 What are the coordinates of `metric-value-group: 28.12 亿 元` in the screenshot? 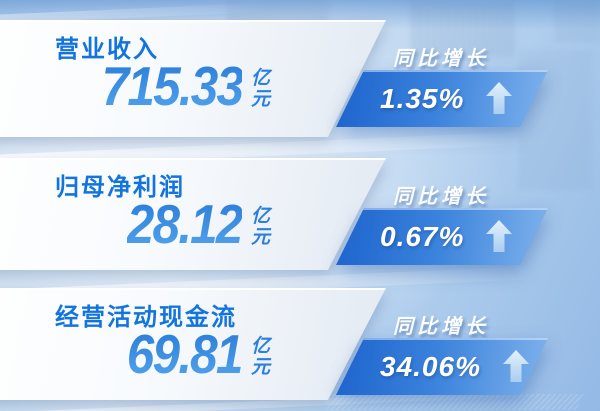 It's located at (149, 224).